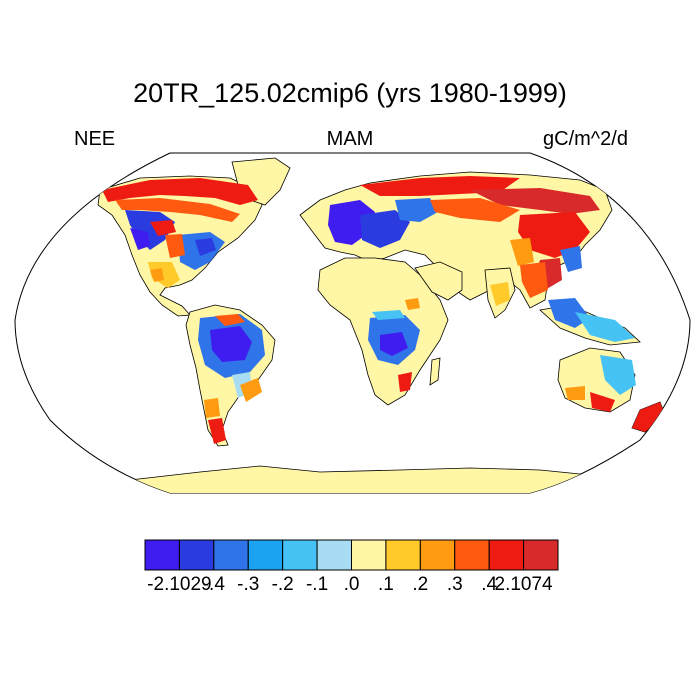 The image size is (700, 700). Describe the element at coordinates (351, 584) in the screenshot. I see `colorbar-tick-label: .0` at that location.